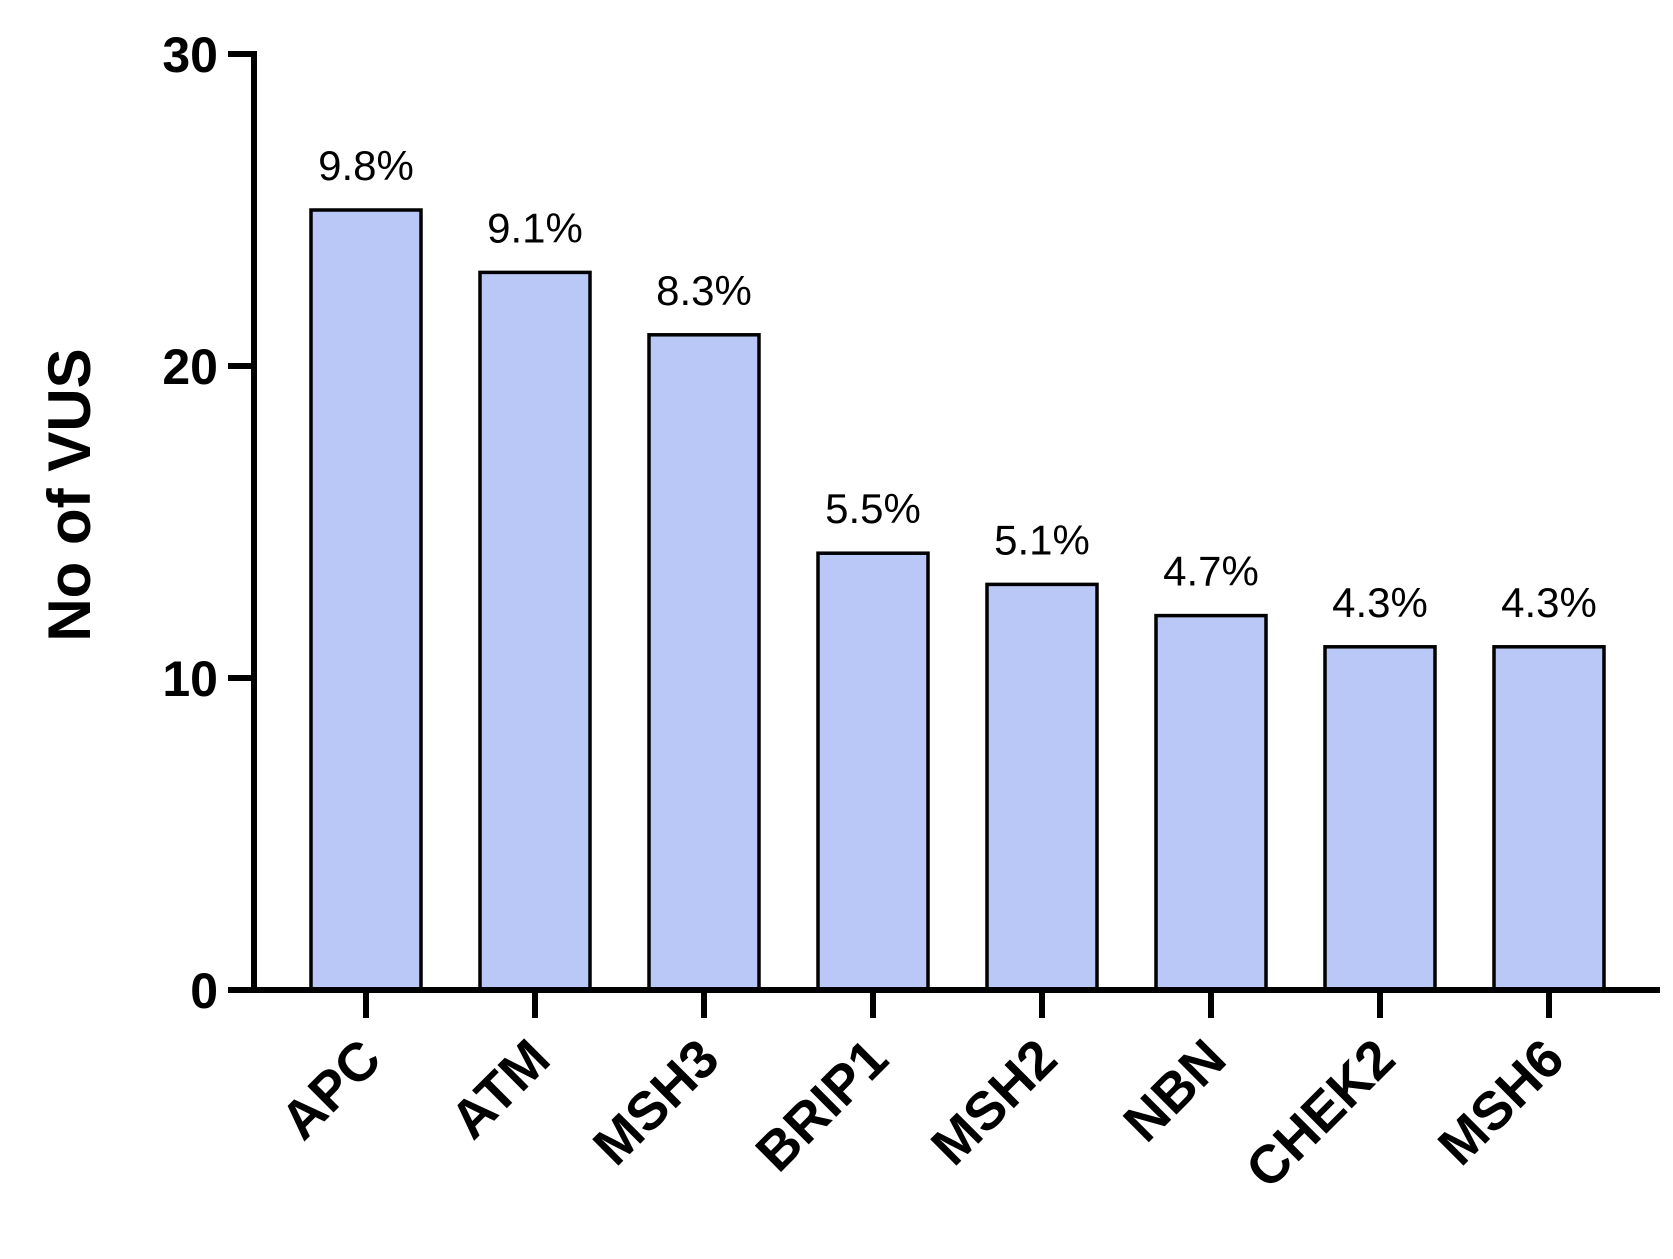 Image resolution: width=1673 pixels, height=1259 pixels. What do you see at coordinates (366, 165) in the screenshot?
I see `data-label-apc: 9.8%` at bounding box center [366, 165].